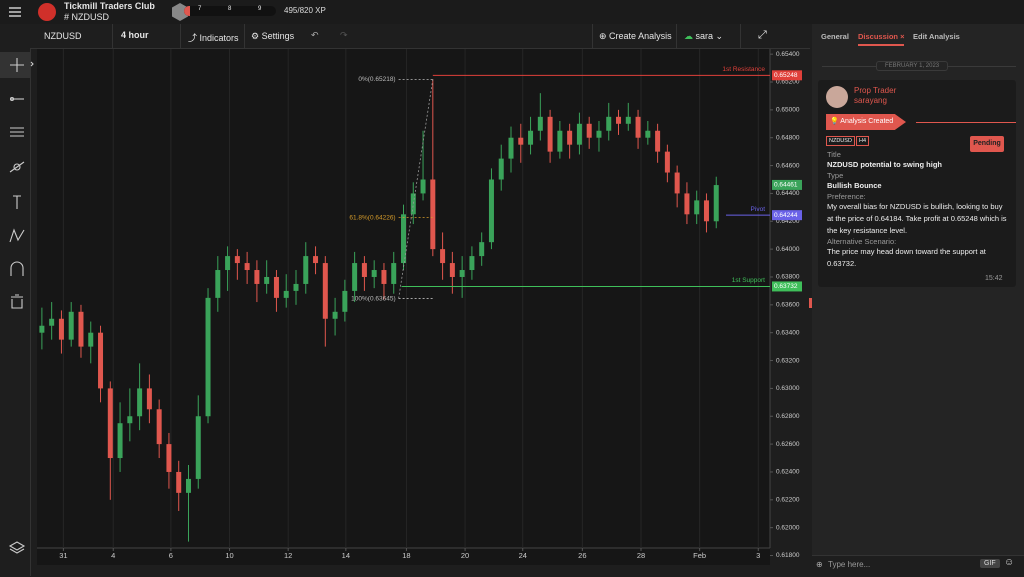  Describe the element at coordinates (762, 35) in the screenshot. I see `fullscreen: ⤢` at that location.